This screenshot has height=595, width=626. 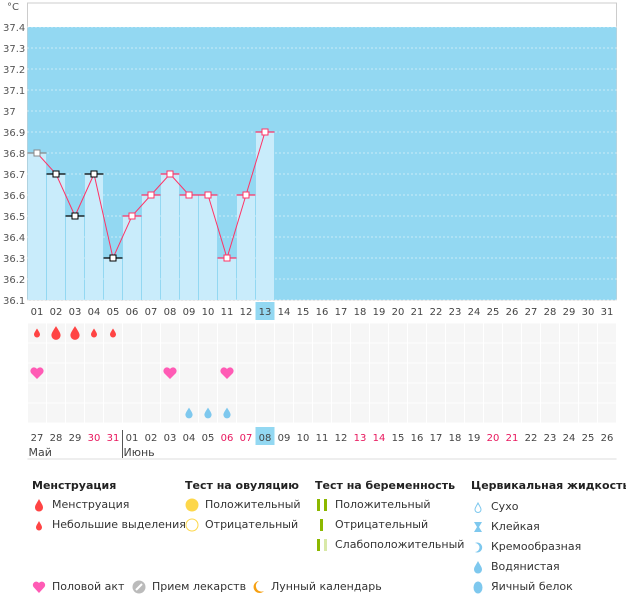 I want to click on pill-icon, so click(x=139, y=587).